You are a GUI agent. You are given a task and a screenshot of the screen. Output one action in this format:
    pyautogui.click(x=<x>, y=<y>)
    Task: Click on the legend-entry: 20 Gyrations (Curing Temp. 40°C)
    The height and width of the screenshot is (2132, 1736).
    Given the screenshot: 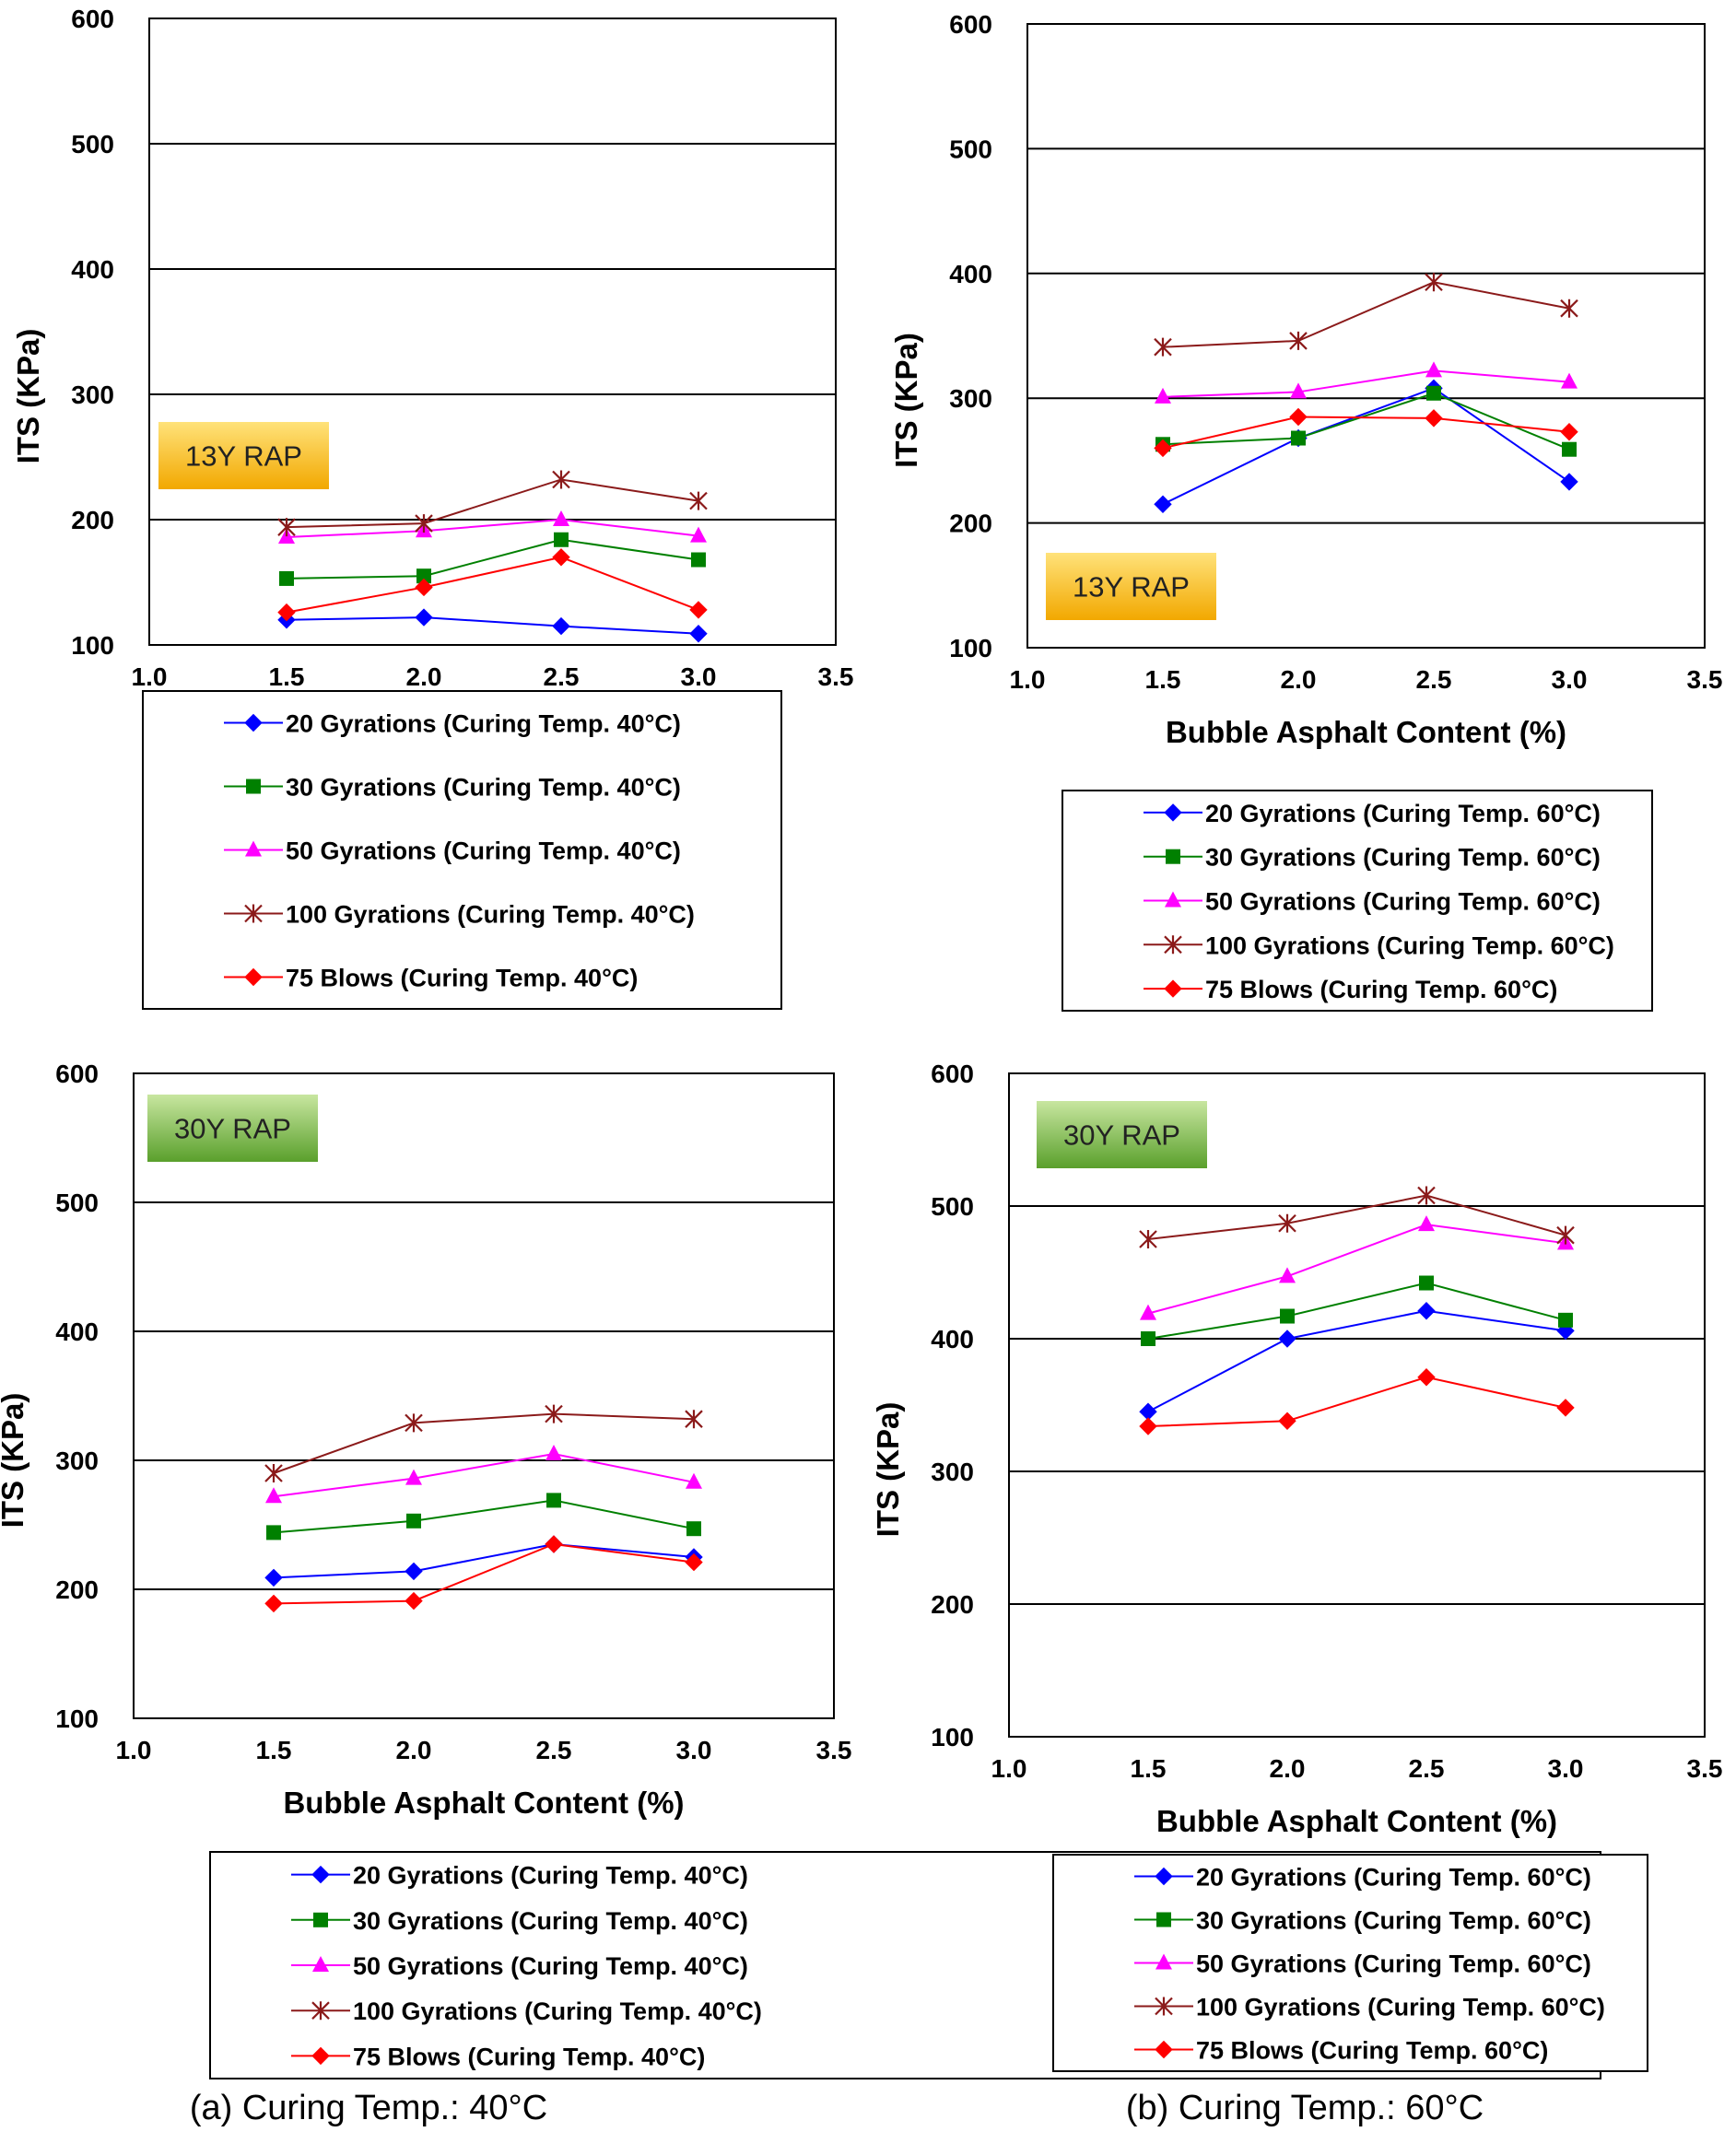 What is the action you would take?
    pyautogui.click(x=550, y=1876)
    